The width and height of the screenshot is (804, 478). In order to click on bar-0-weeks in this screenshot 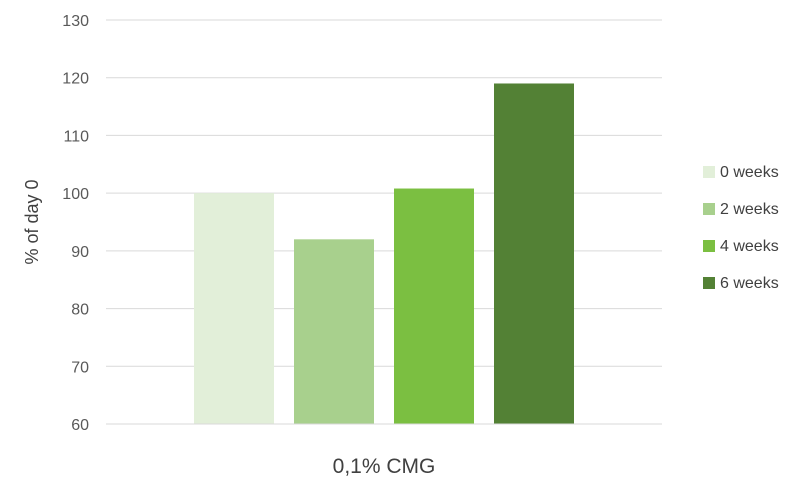, I will do `click(234, 308)`.